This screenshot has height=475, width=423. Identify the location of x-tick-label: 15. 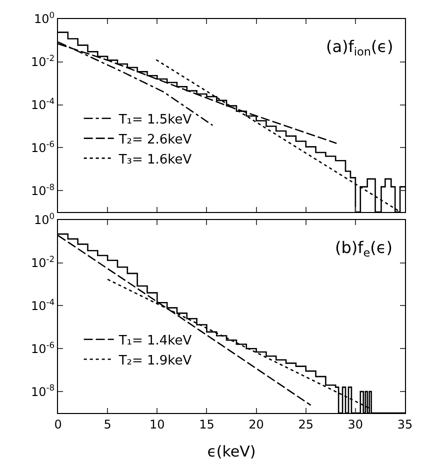
(206, 424).